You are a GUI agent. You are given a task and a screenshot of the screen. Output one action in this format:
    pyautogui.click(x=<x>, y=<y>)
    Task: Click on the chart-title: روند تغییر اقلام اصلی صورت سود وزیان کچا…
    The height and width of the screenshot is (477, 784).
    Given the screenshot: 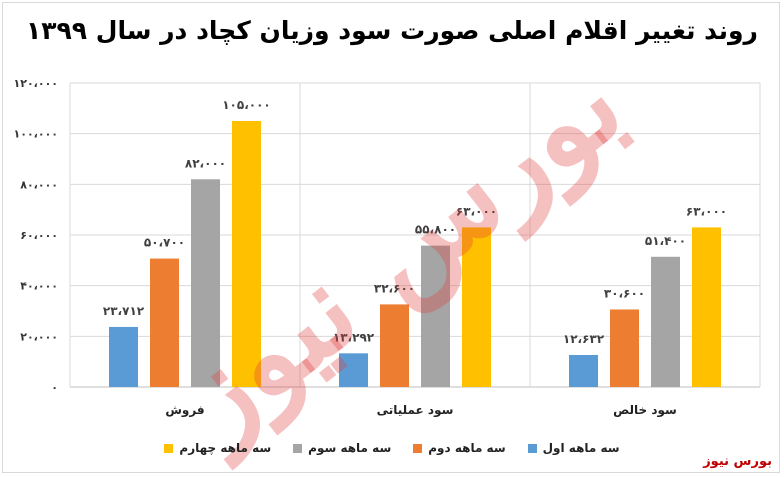 What is the action you would take?
    pyautogui.click(x=392, y=30)
    